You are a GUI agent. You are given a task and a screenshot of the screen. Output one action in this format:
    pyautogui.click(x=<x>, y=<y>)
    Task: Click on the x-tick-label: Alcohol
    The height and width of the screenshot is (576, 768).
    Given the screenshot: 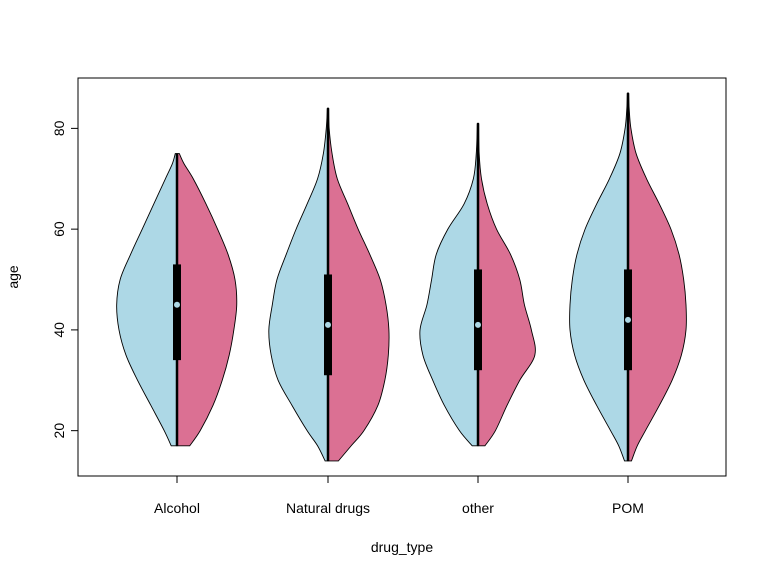 What is the action you would take?
    pyautogui.click(x=177, y=508)
    